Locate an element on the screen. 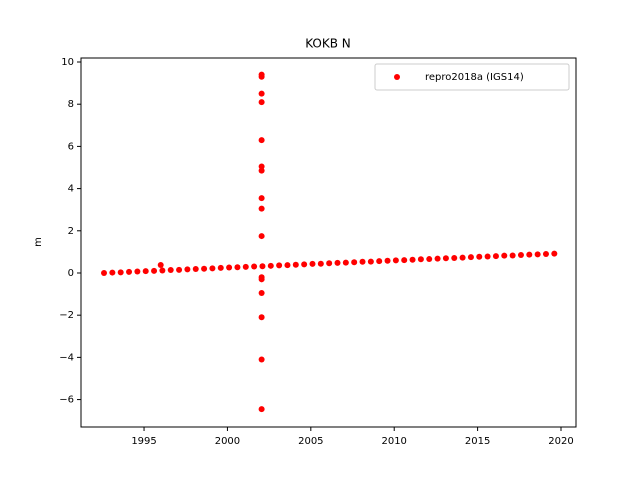  y-tick-label: −4 is located at coordinates (66, 357).